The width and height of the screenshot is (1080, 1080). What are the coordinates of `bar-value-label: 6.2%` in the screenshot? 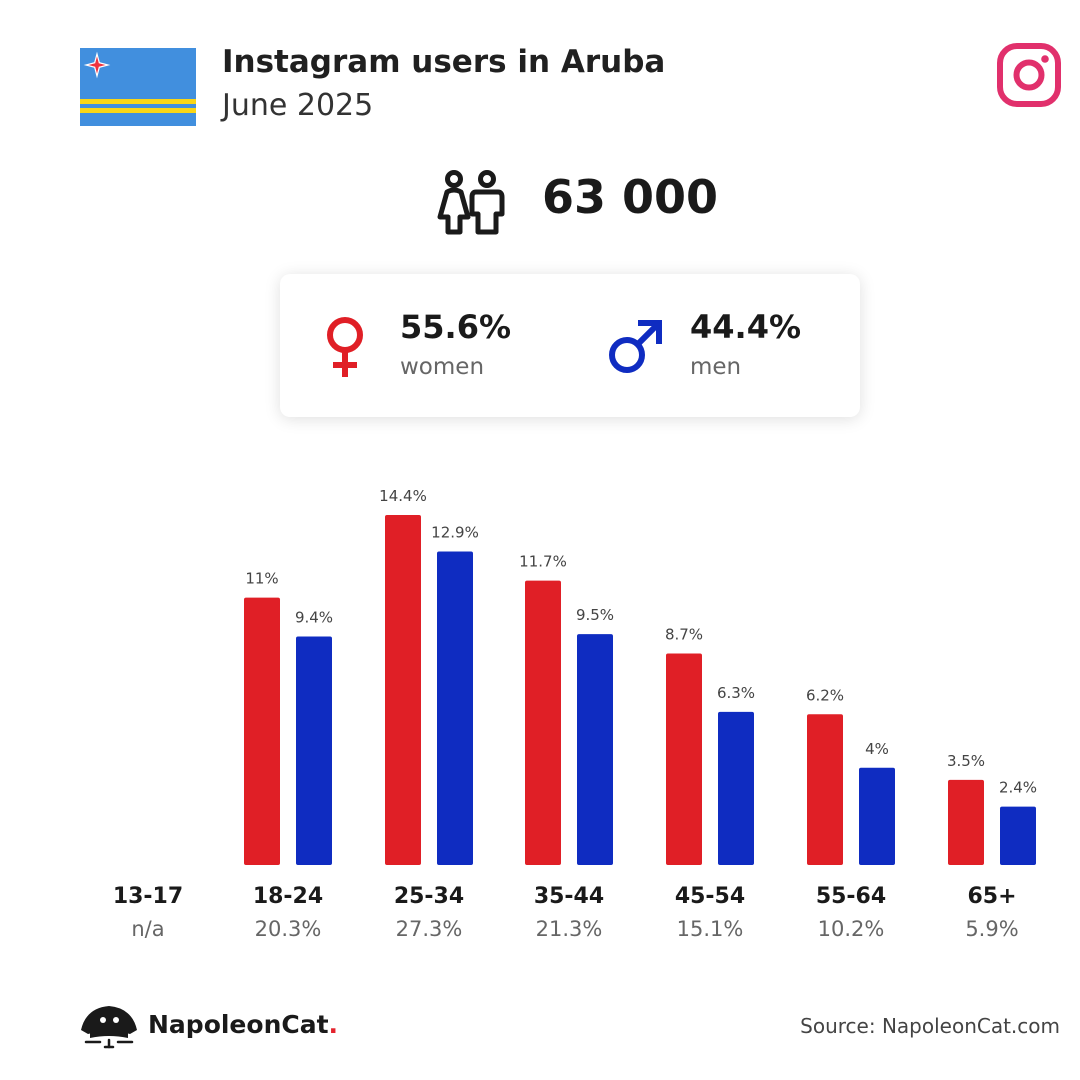 It's located at (825, 695).